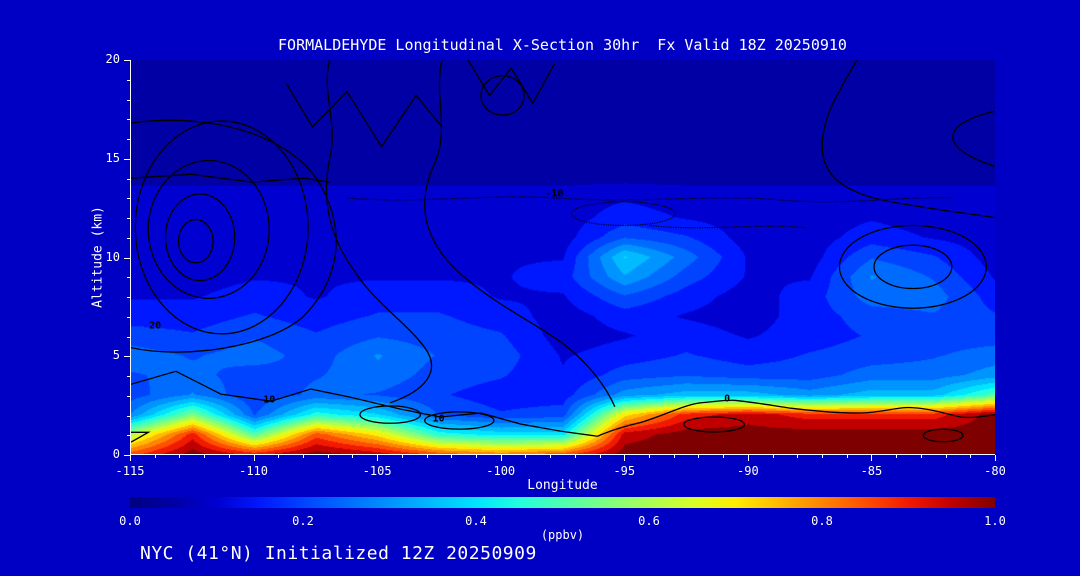 Image resolution: width=1080 pixels, height=576 pixels. Describe the element at coordinates (562, 485) in the screenshot. I see `x-axis-label: Longitude` at that location.